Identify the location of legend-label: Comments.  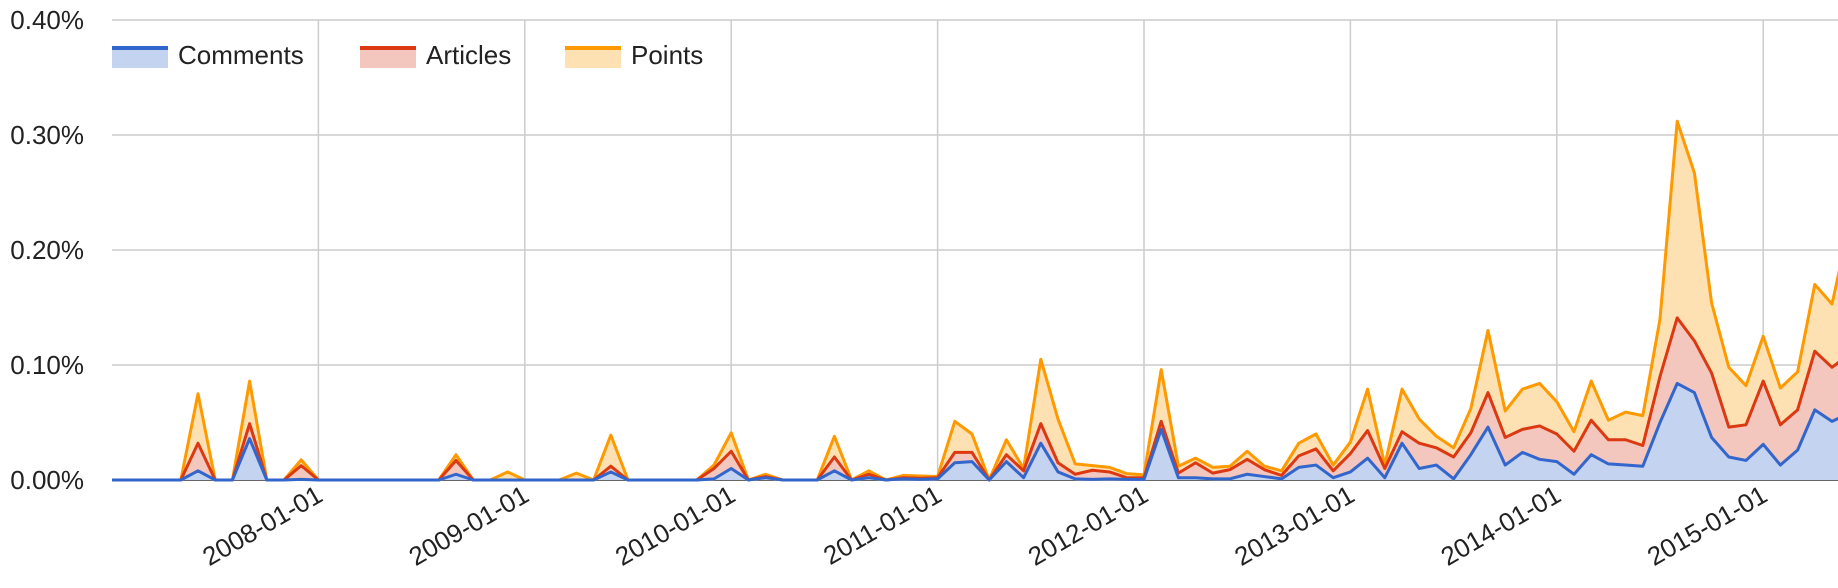
(241, 55).